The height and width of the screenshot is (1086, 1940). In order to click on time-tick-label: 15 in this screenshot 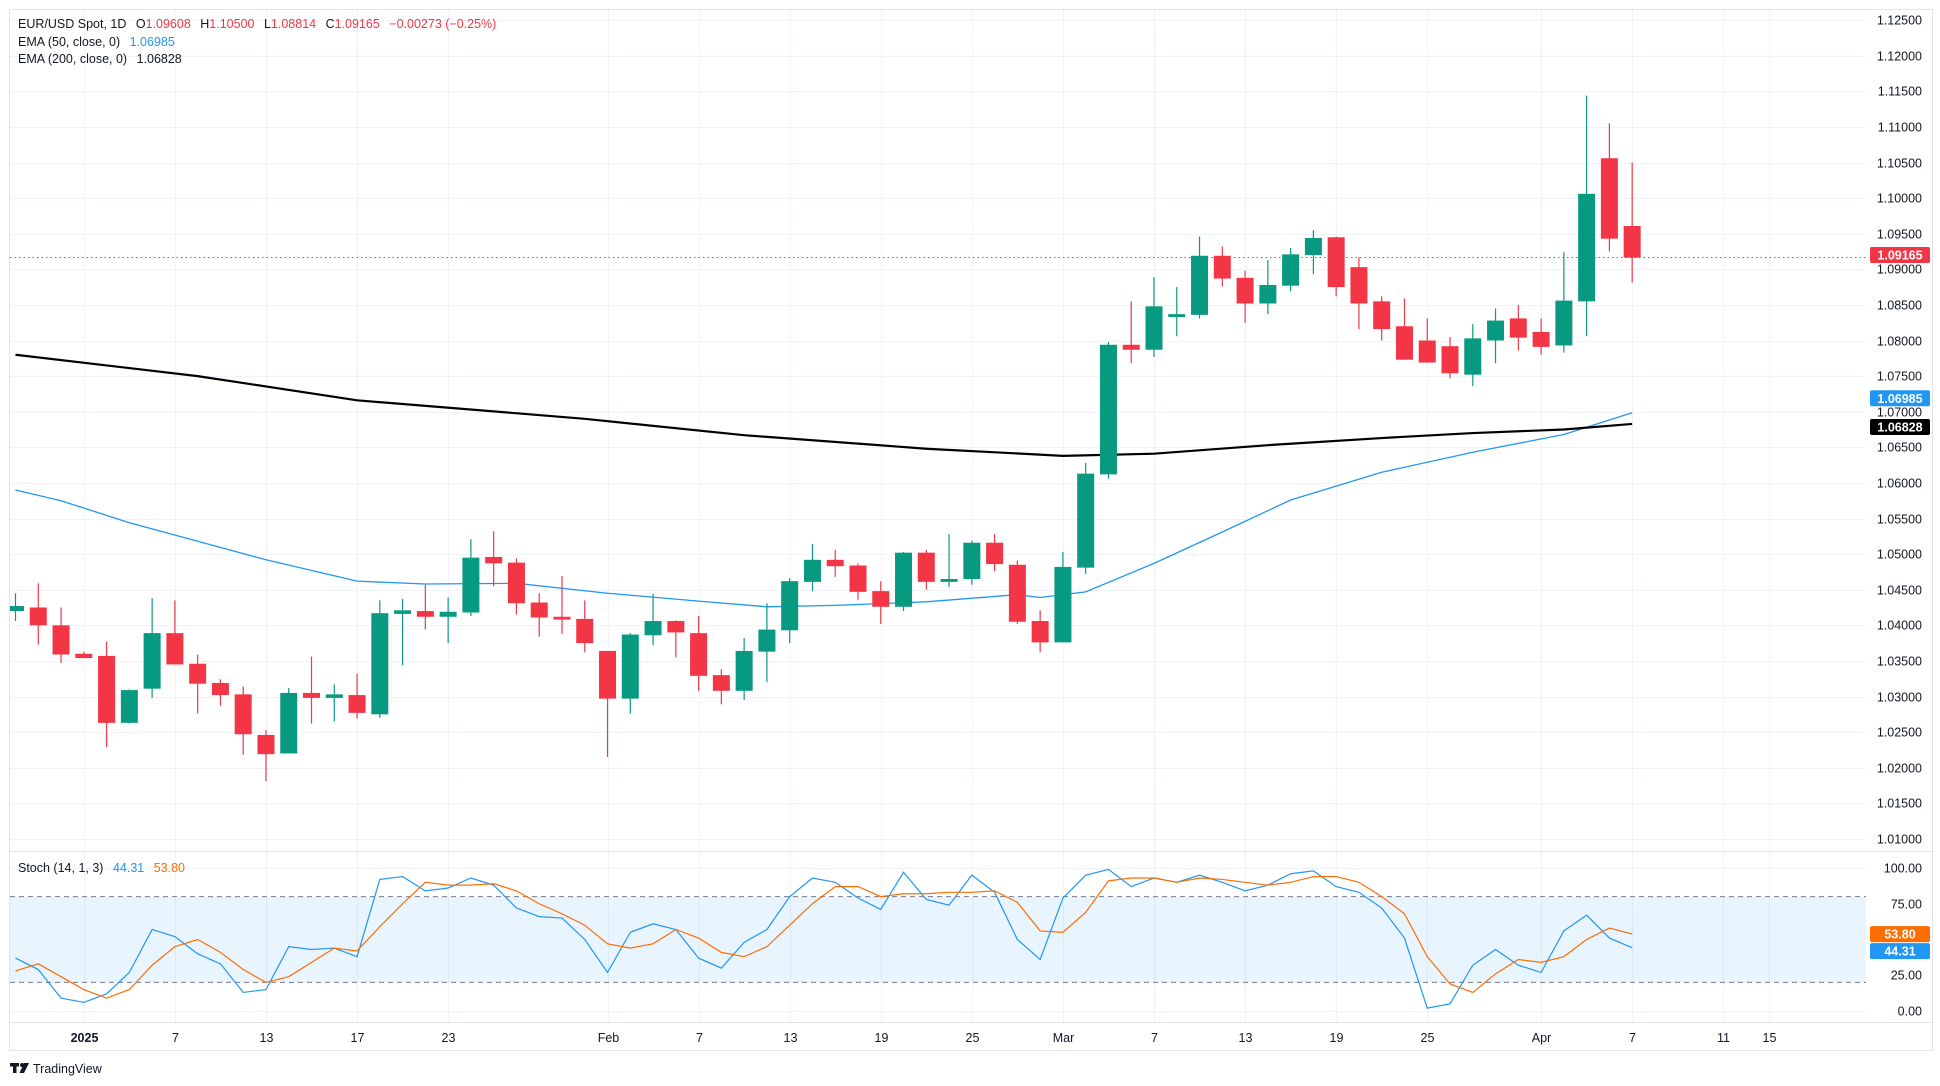, I will do `click(1770, 1038)`.